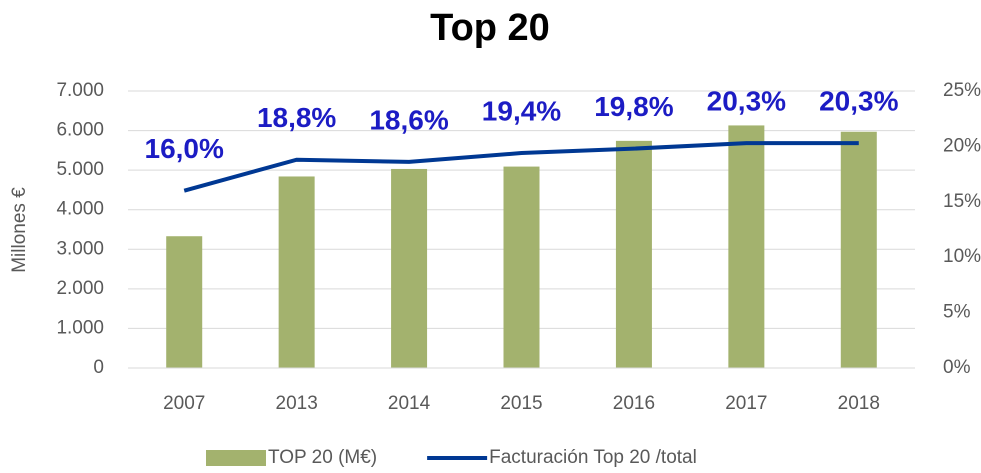 The image size is (981, 473). Describe the element at coordinates (859, 403) in the screenshot. I see `x-tick-label: 2018` at that location.